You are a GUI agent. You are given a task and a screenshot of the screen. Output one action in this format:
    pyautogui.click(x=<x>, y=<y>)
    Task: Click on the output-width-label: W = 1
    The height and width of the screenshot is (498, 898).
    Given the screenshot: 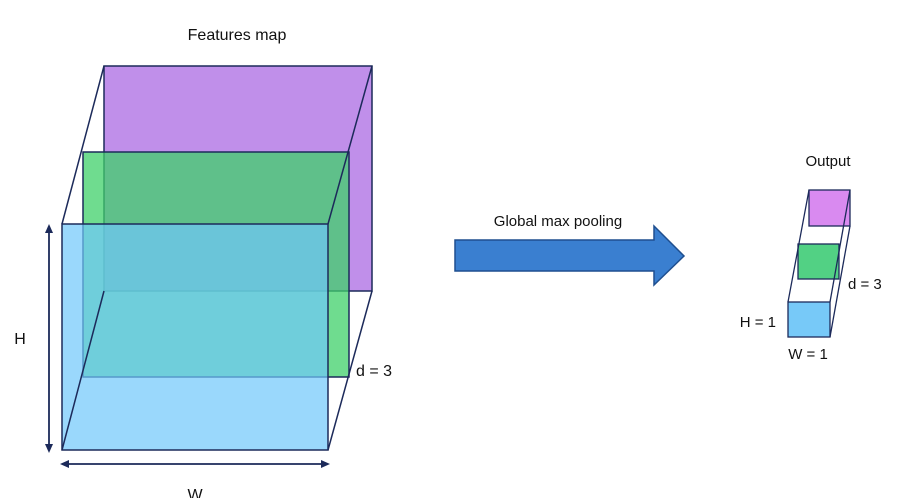 What is the action you would take?
    pyautogui.click(x=808, y=354)
    